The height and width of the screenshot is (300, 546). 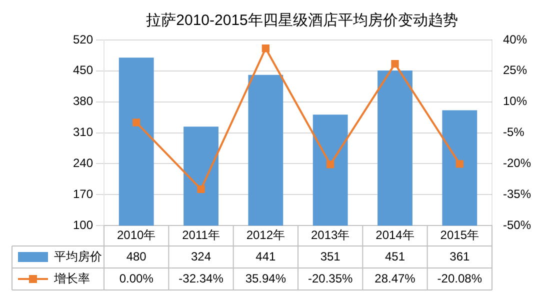 What do you see at coordinates (515, 39) in the screenshot?
I see `y2-tick-label: 40%` at bounding box center [515, 39].